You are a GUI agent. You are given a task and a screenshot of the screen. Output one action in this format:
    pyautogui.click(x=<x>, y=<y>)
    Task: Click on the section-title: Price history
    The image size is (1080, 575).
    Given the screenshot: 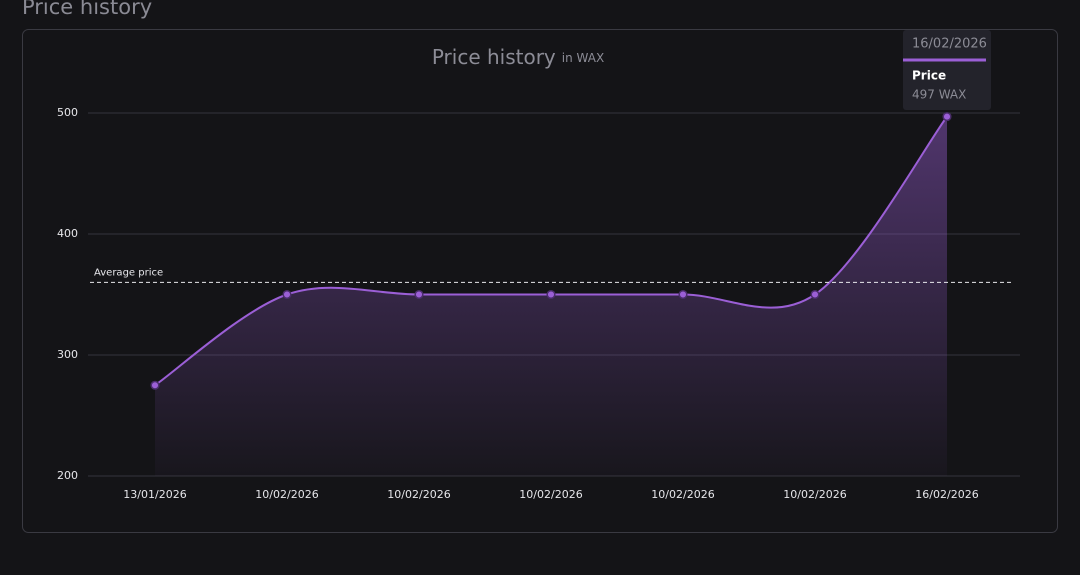 What is the action you would take?
    pyautogui.click(x=87, y=9)
    